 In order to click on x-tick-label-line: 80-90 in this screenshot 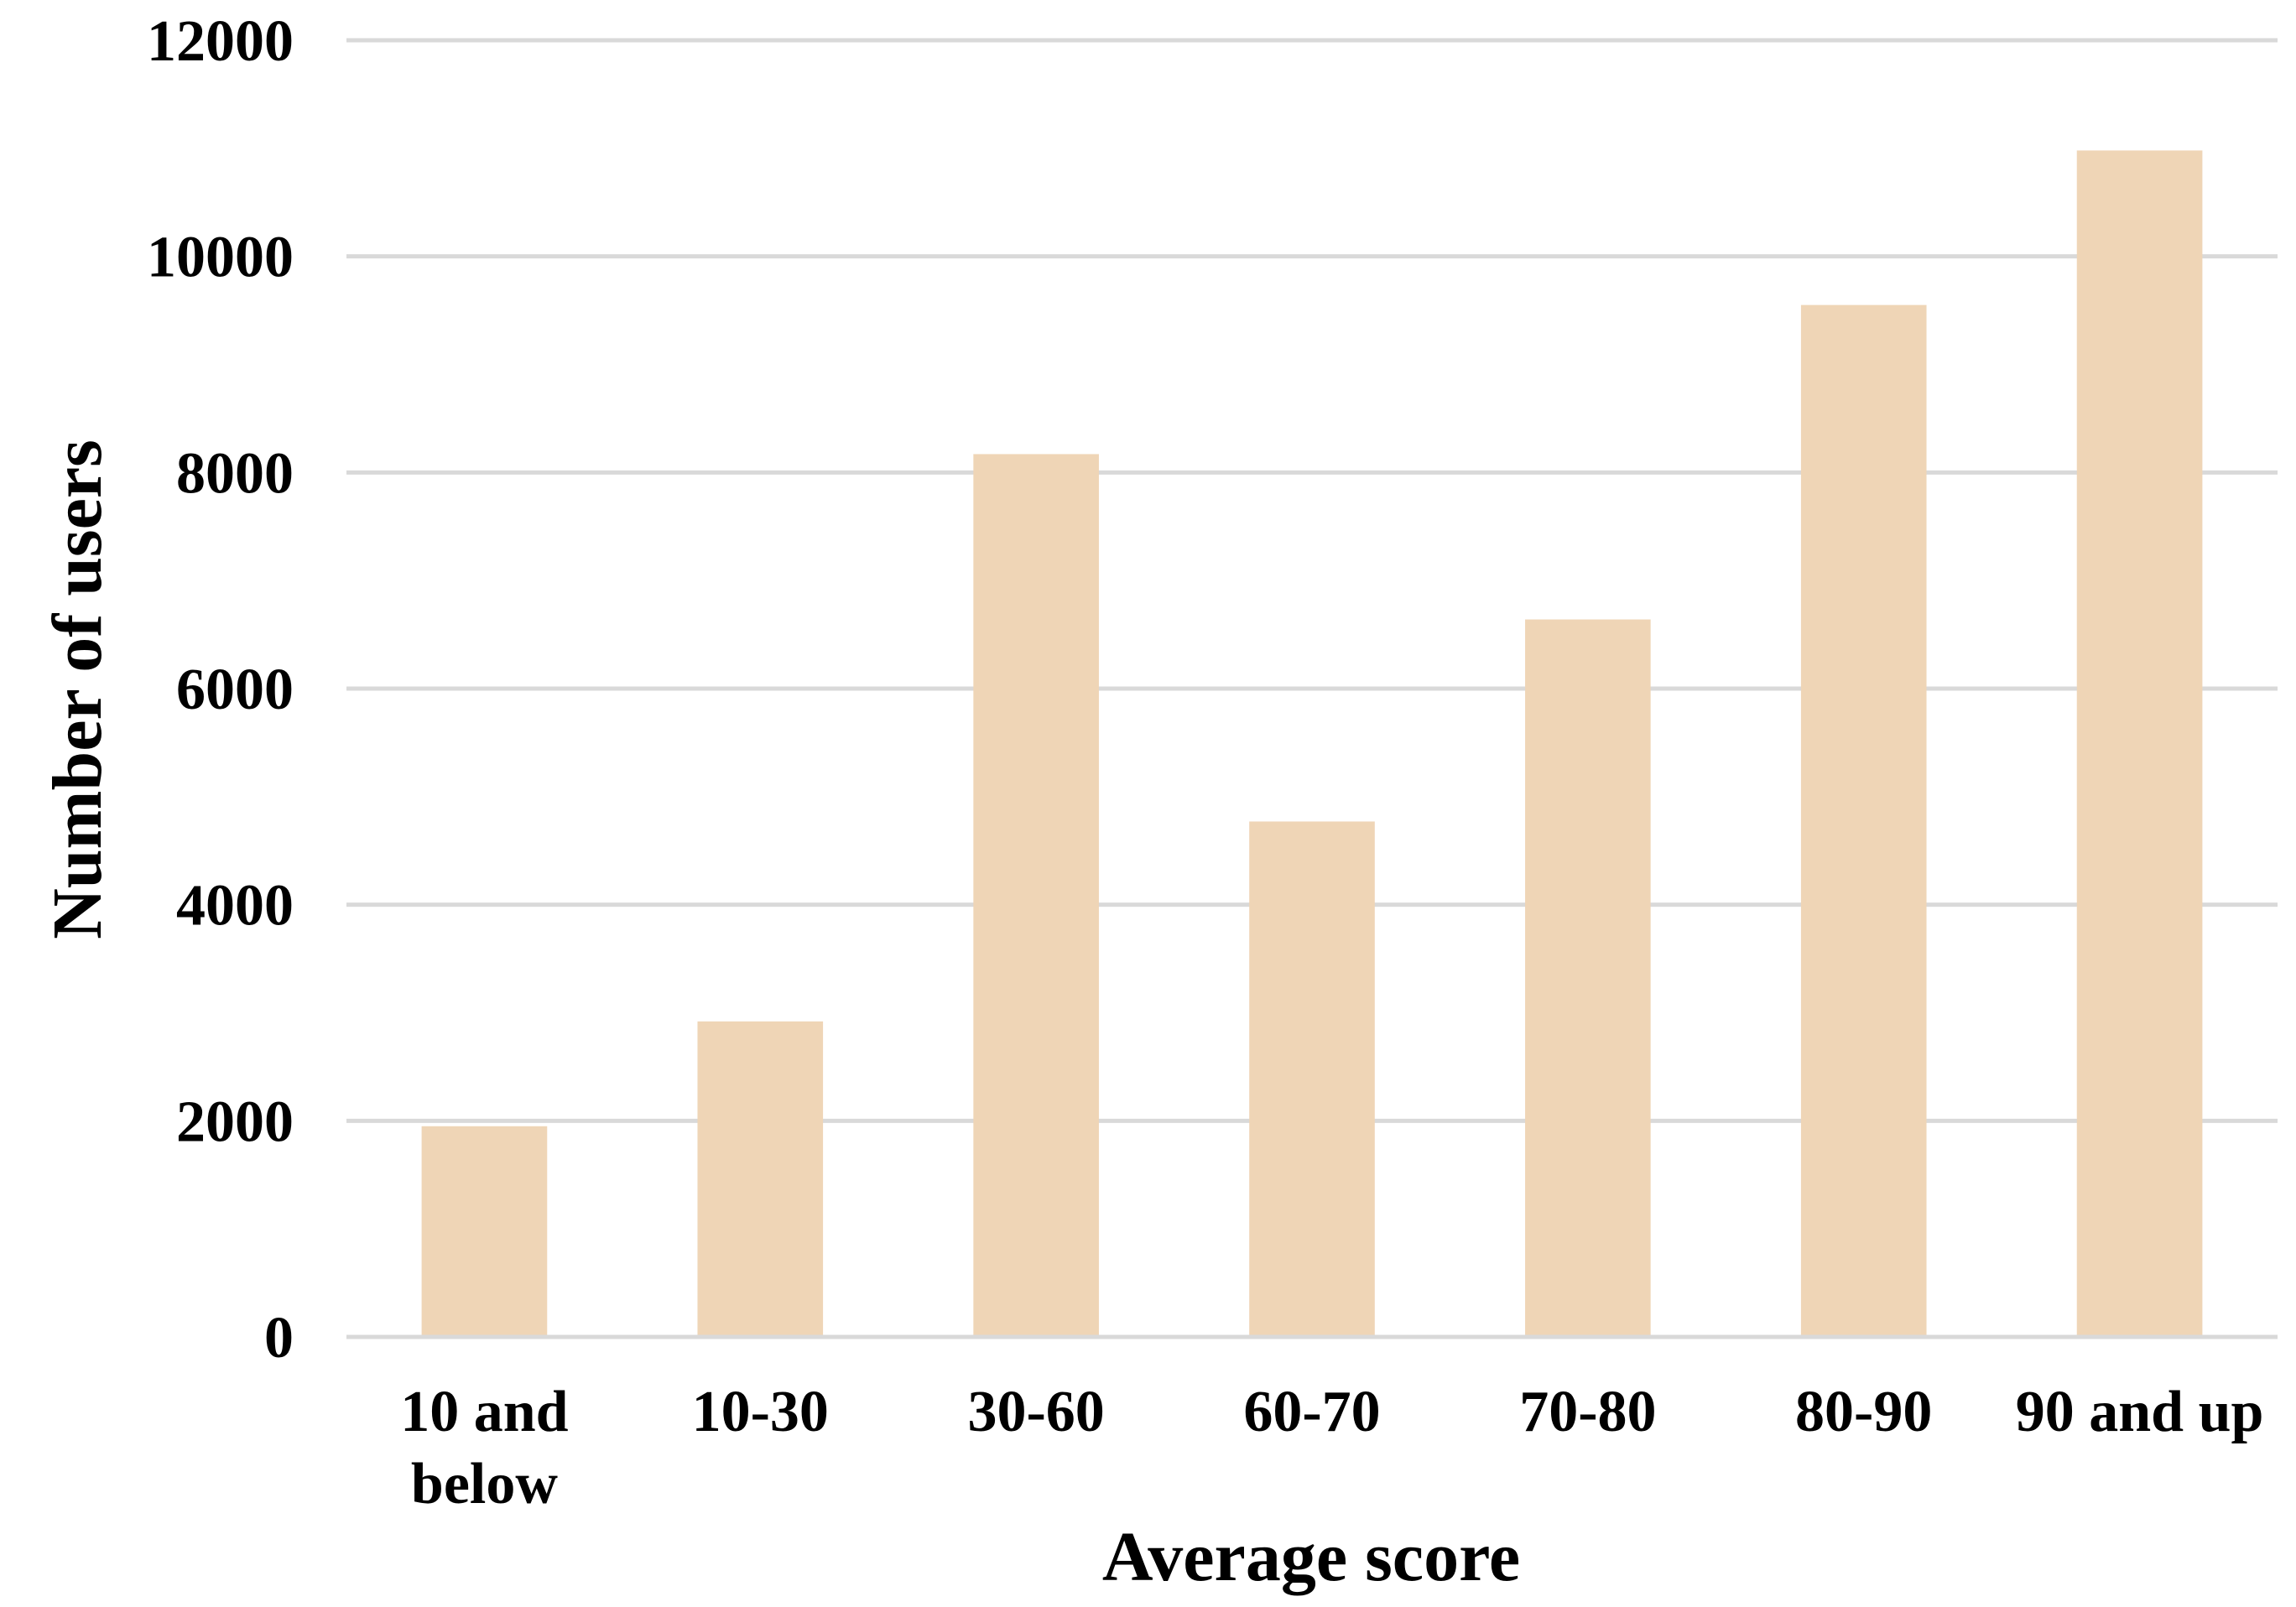, I will do `click(1863, 1412)`.